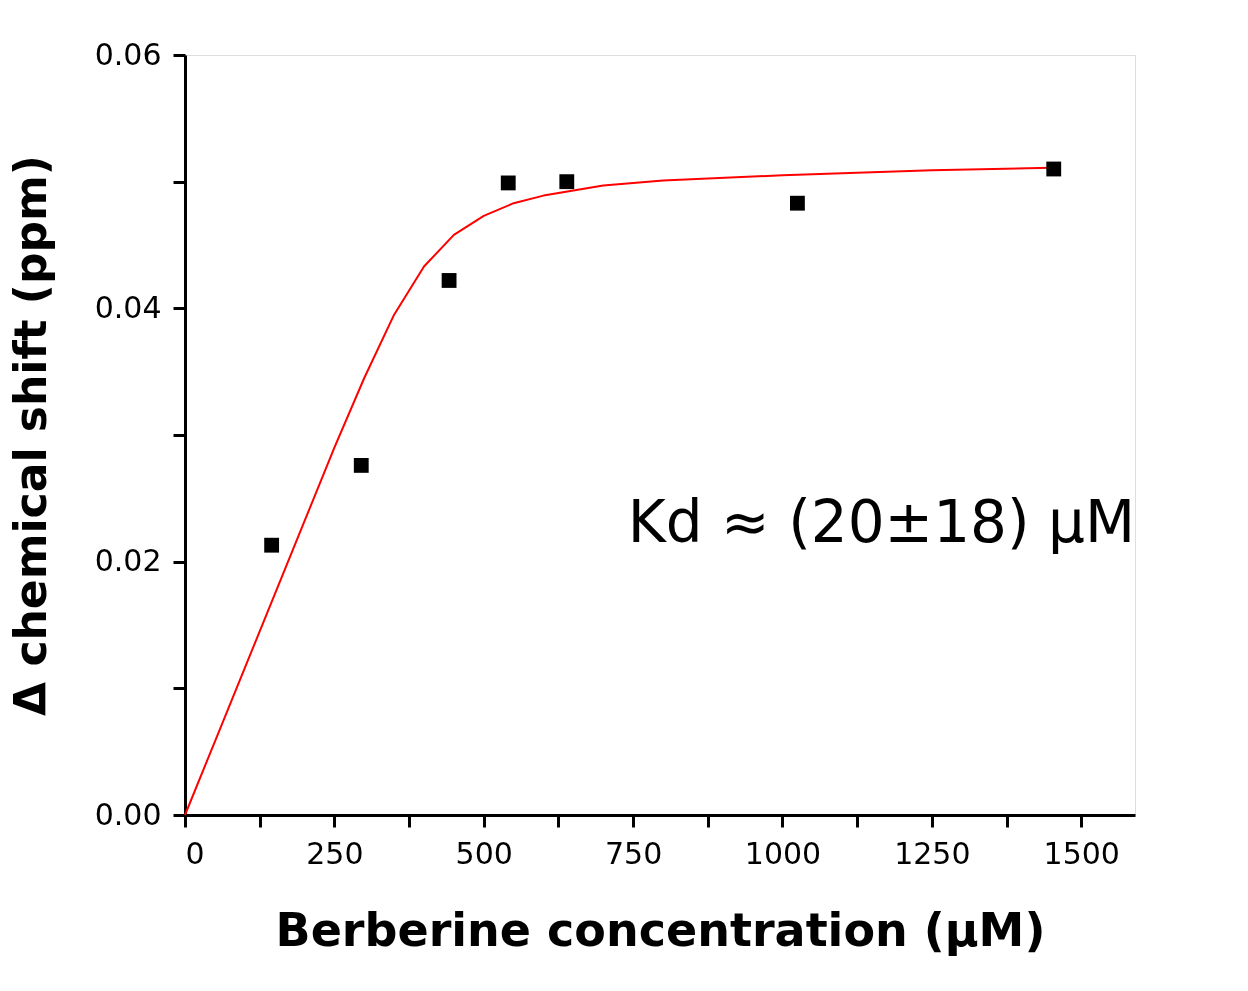 The height and width of the screenshot is (991, 1248). Describe the element at coordinates (660, 929) in the screenshot. I see `x-axis-title: Berberine concentration (μM)` at that location.